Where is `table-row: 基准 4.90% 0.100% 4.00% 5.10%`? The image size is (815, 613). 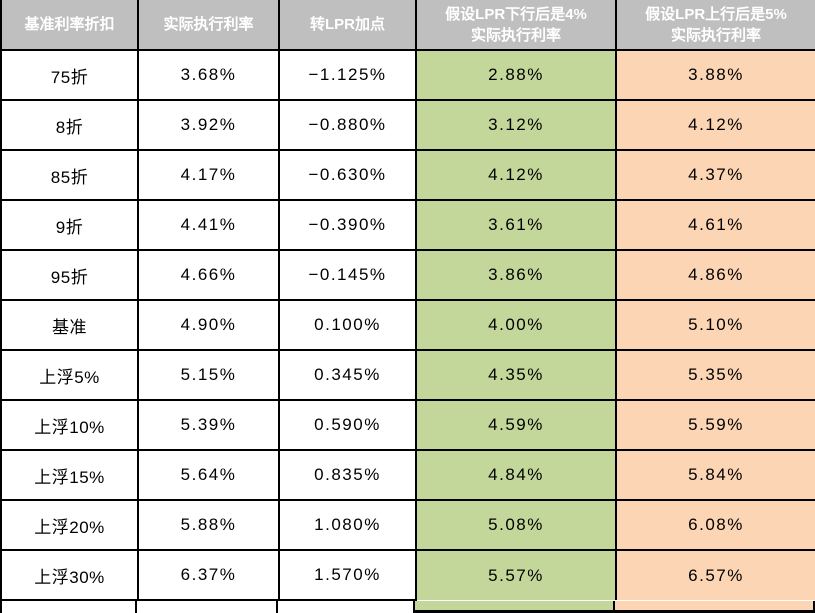 table-row: 基准 4.90% 0.100% 4.00% 5.10% is located at coordinates (407, 325).